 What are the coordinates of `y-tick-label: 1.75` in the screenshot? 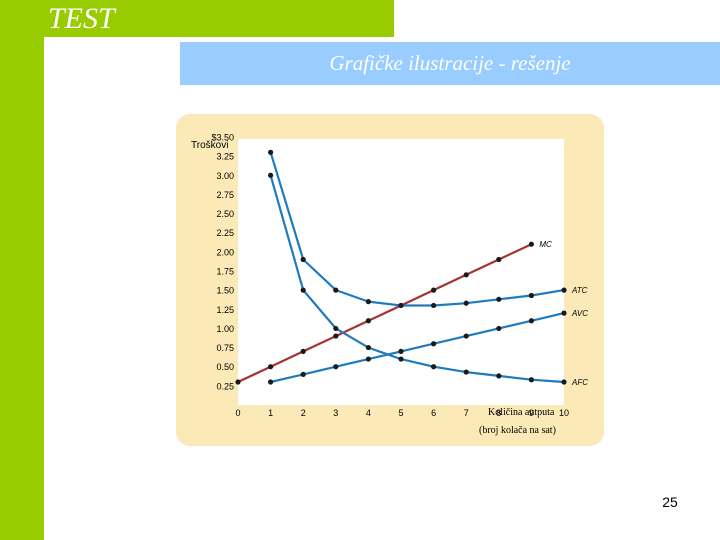 It's located at (225, 272).